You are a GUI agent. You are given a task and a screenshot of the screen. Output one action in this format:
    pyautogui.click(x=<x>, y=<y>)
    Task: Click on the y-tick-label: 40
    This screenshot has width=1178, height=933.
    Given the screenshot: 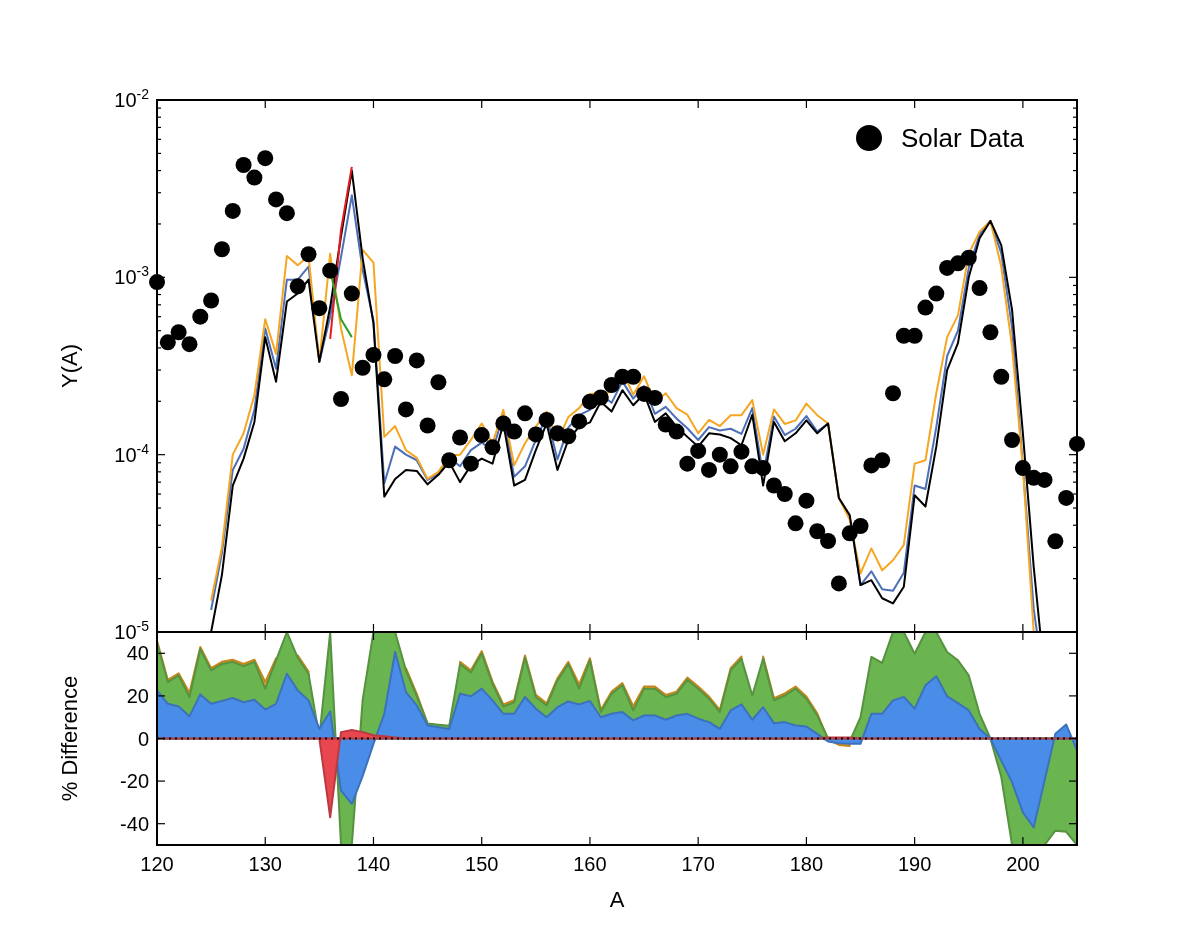 What is the action you would take?
    pyautogui.click(x=137, y=653)
    